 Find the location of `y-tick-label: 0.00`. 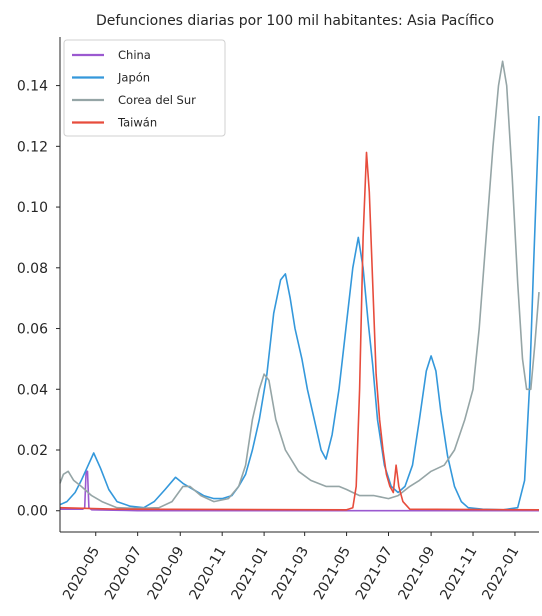

y-tick-label: 0.00 is located at coordinates (32, 512).